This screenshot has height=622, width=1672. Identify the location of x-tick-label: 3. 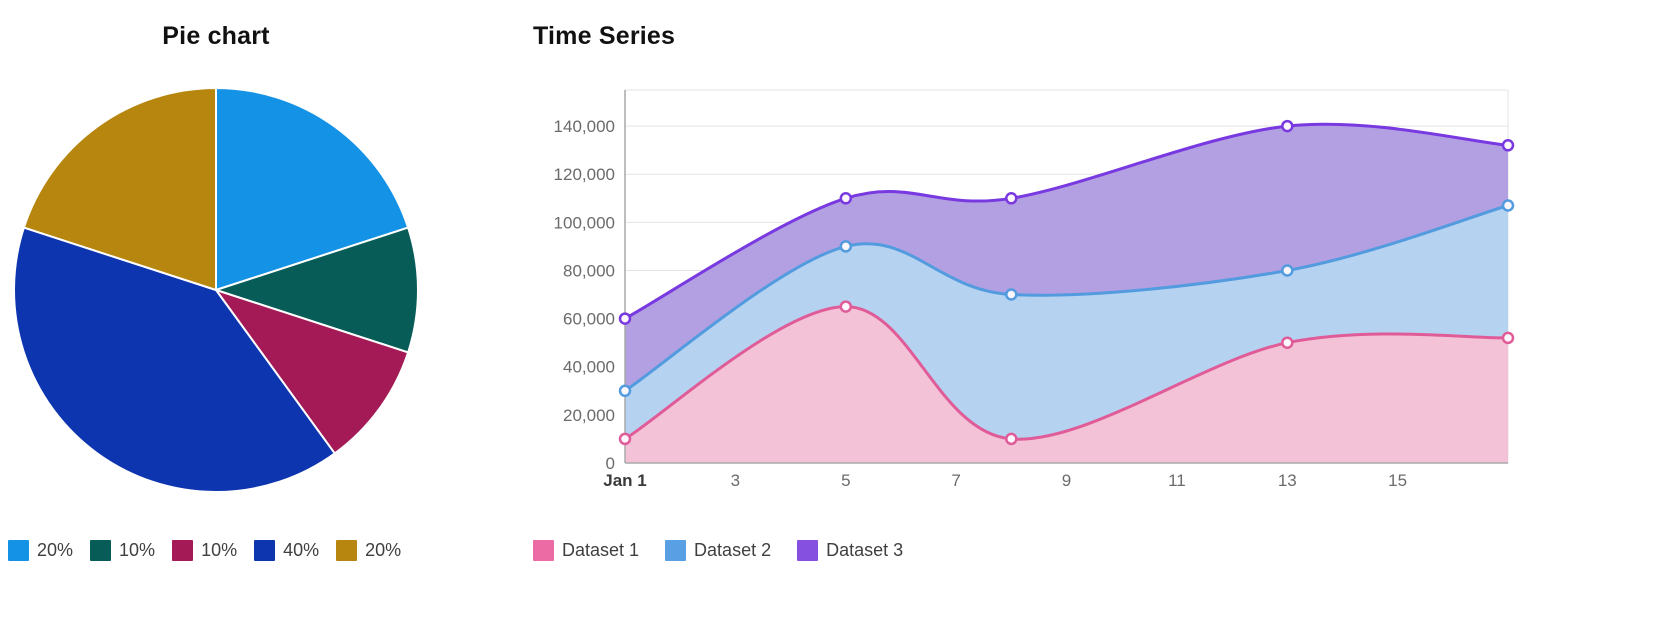
(735, 480).